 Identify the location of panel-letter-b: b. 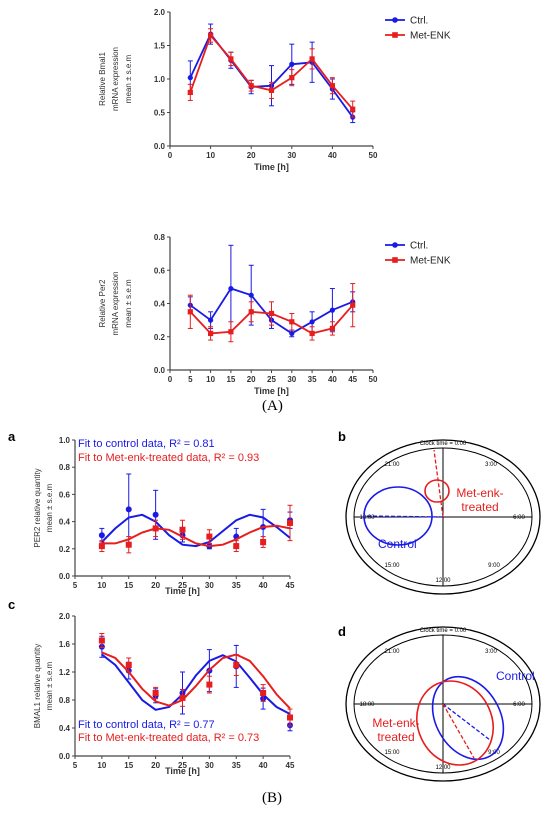
(342, 436).